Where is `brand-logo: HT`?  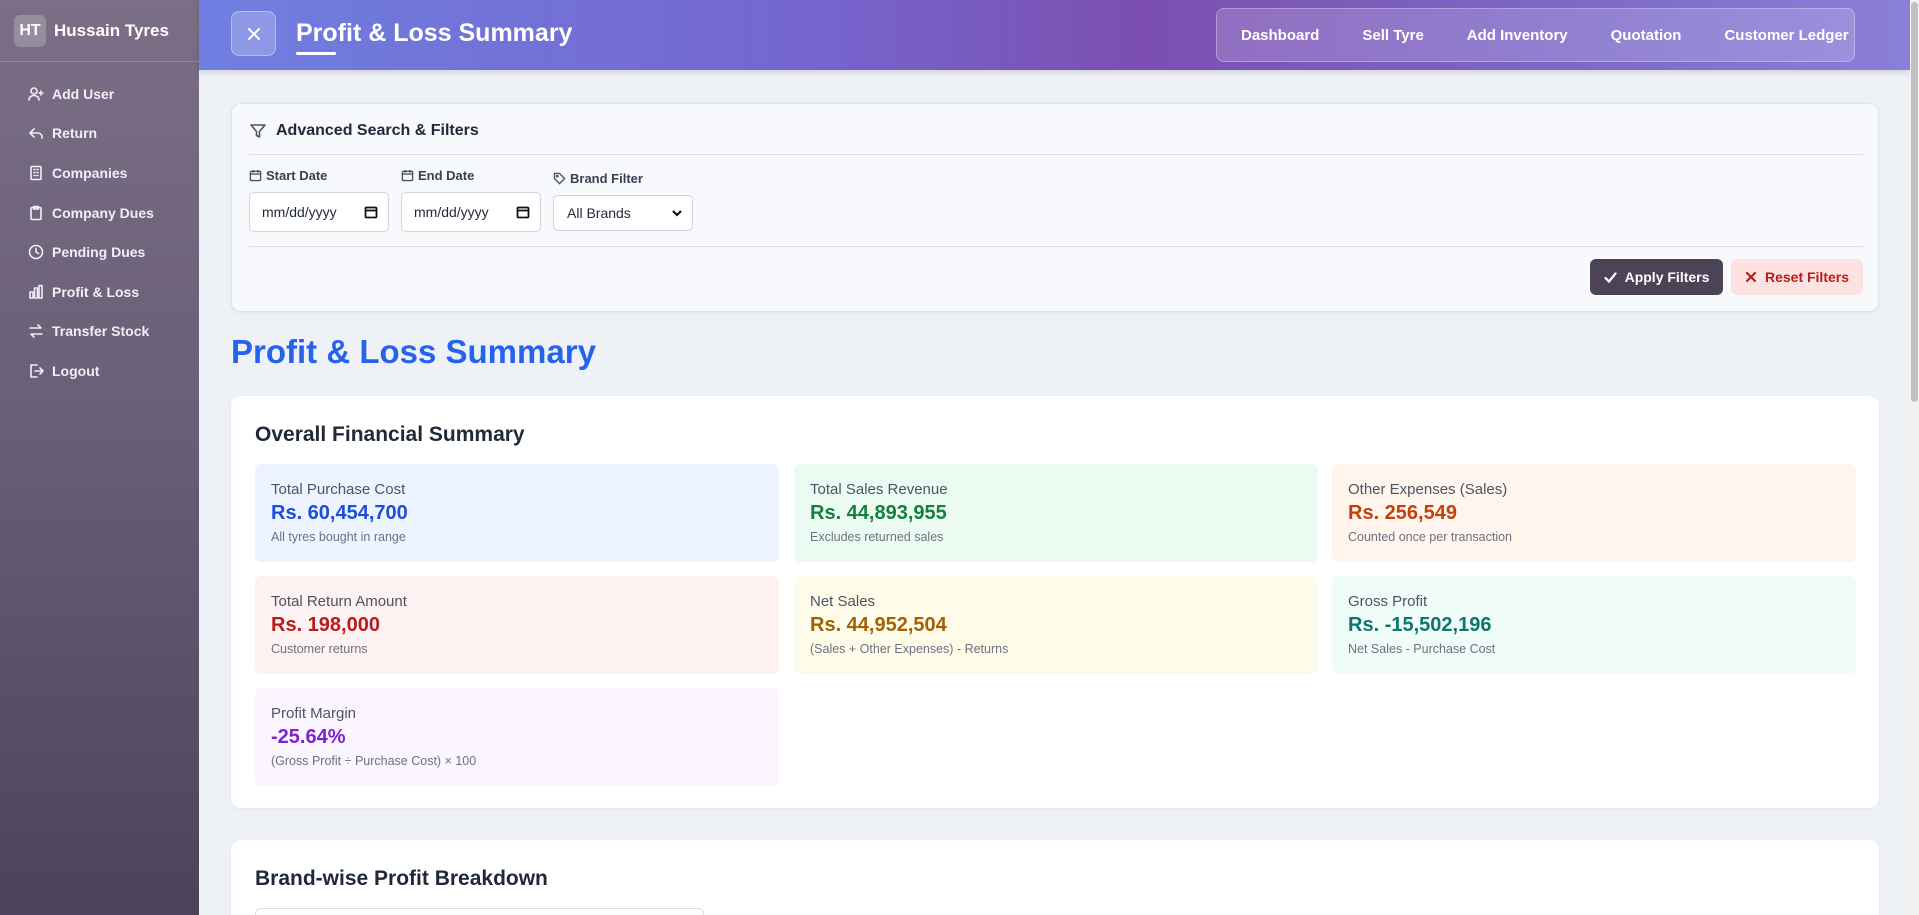 brand-logo: HT is located at coordinates (30, 30).